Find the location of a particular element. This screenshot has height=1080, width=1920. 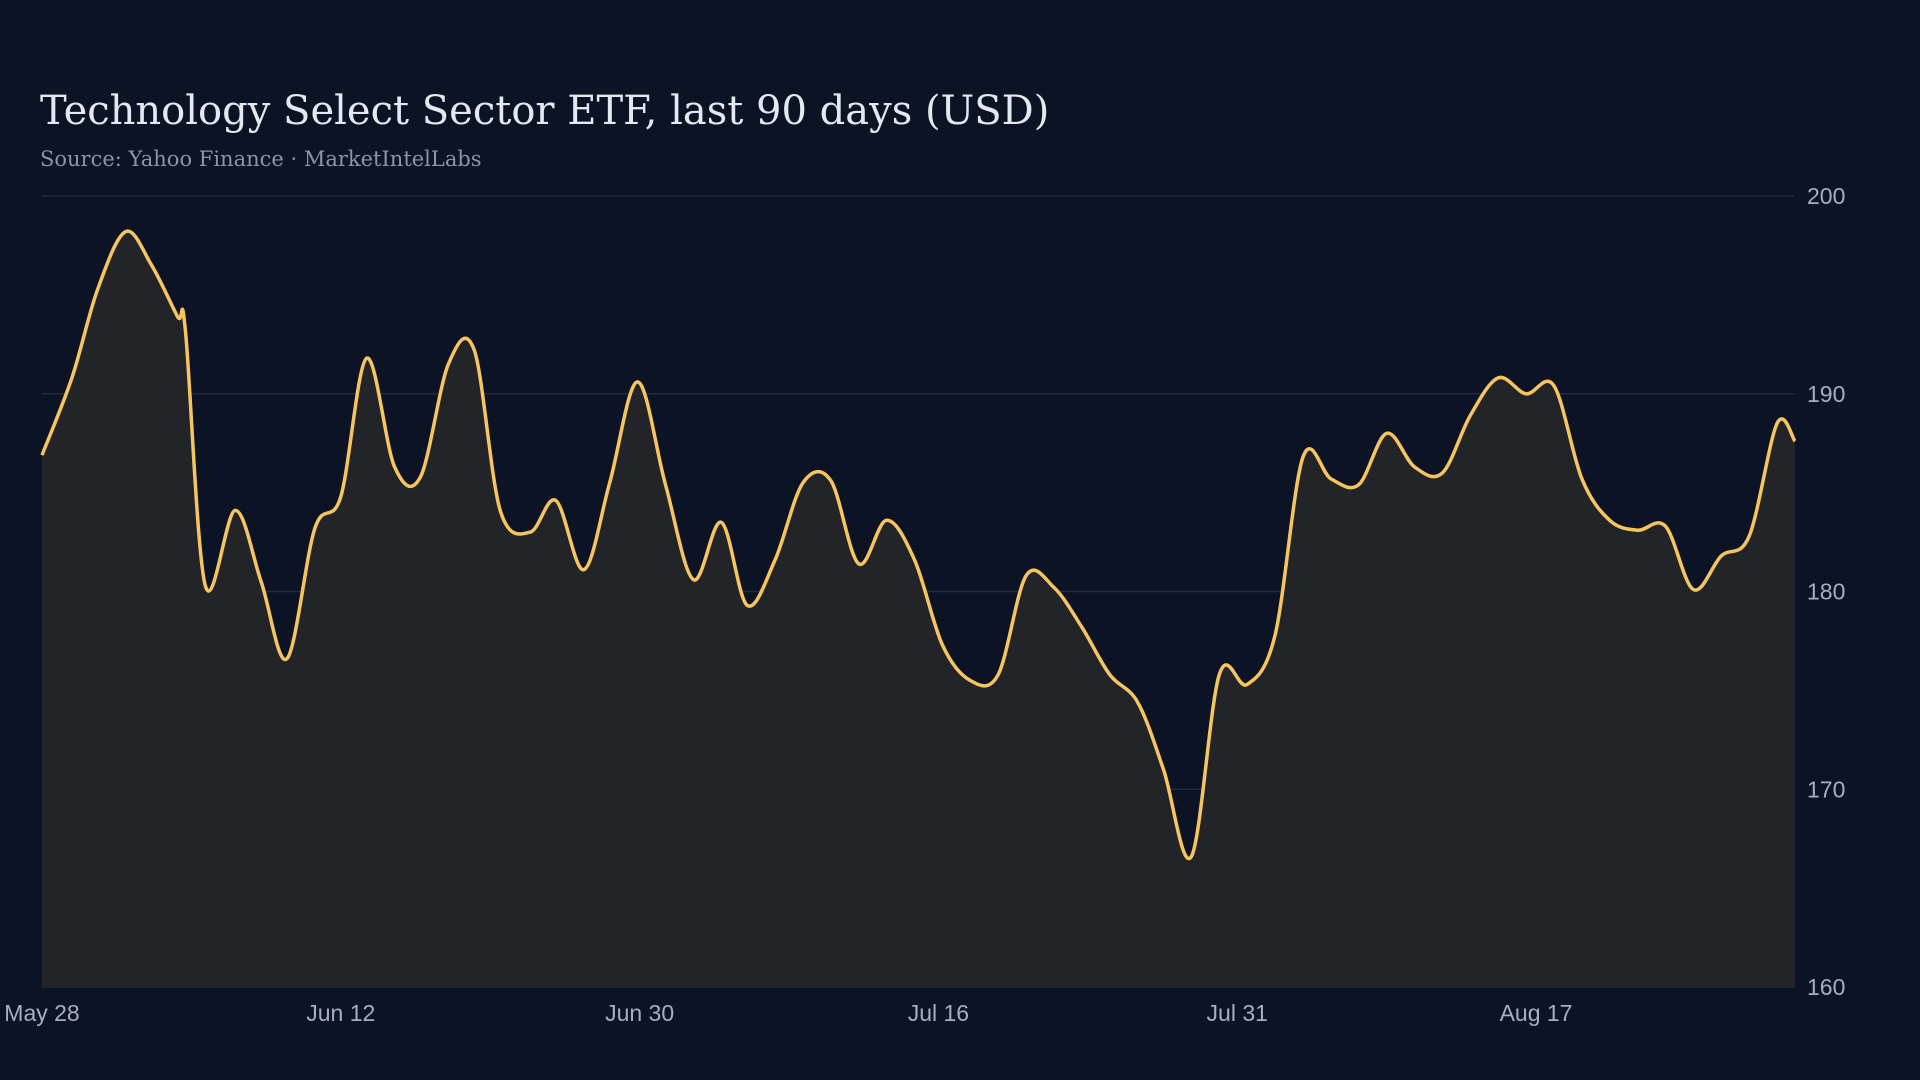

x-tick-label: May 28 is located at coordinates (41, 1013).